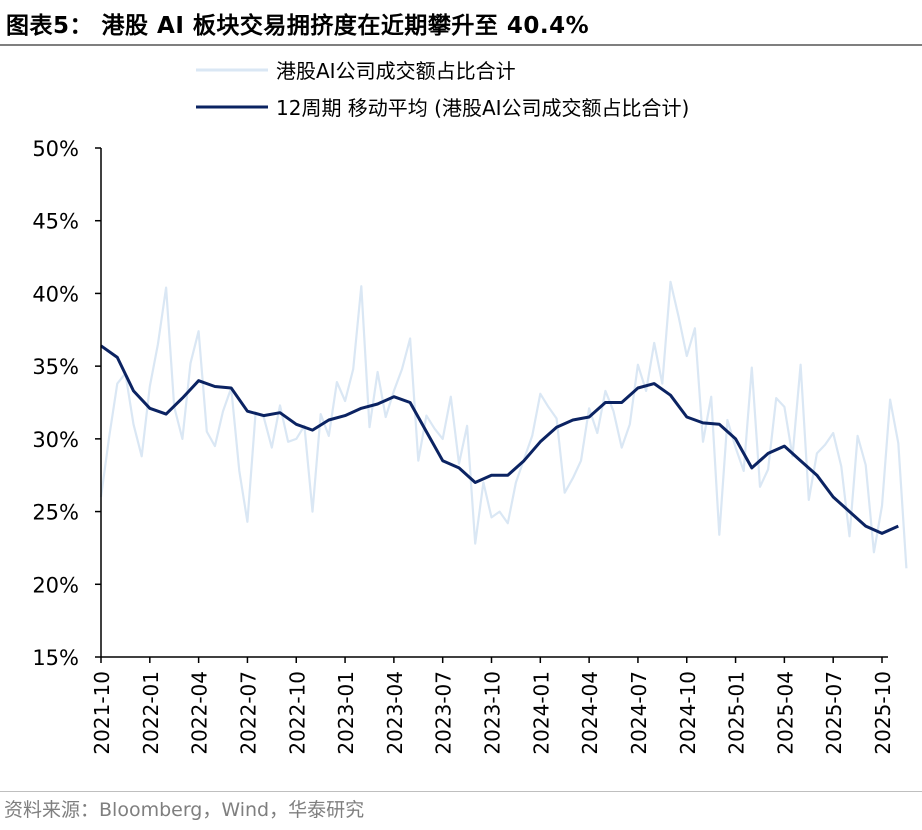  I want to click on y-tick-label: 35%, so click(55, 367).